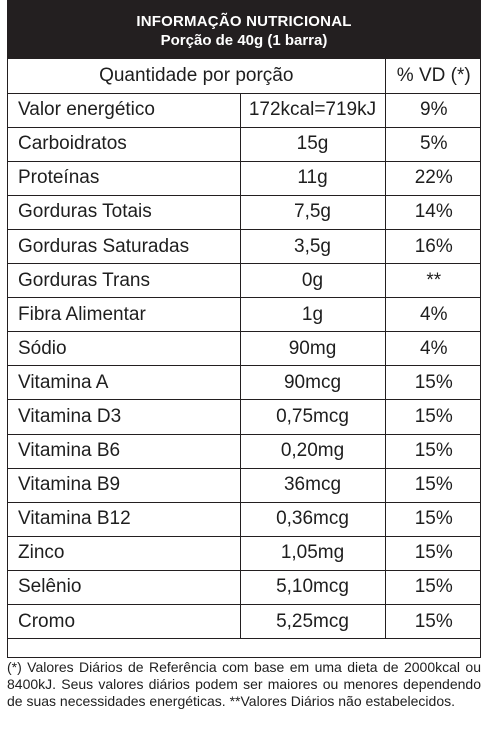 This screenshot has height=738, width=487. Describe the element at coordinates (312, 246) in the screenshot. I see `nutrient-amount: 3,5g` at that location.